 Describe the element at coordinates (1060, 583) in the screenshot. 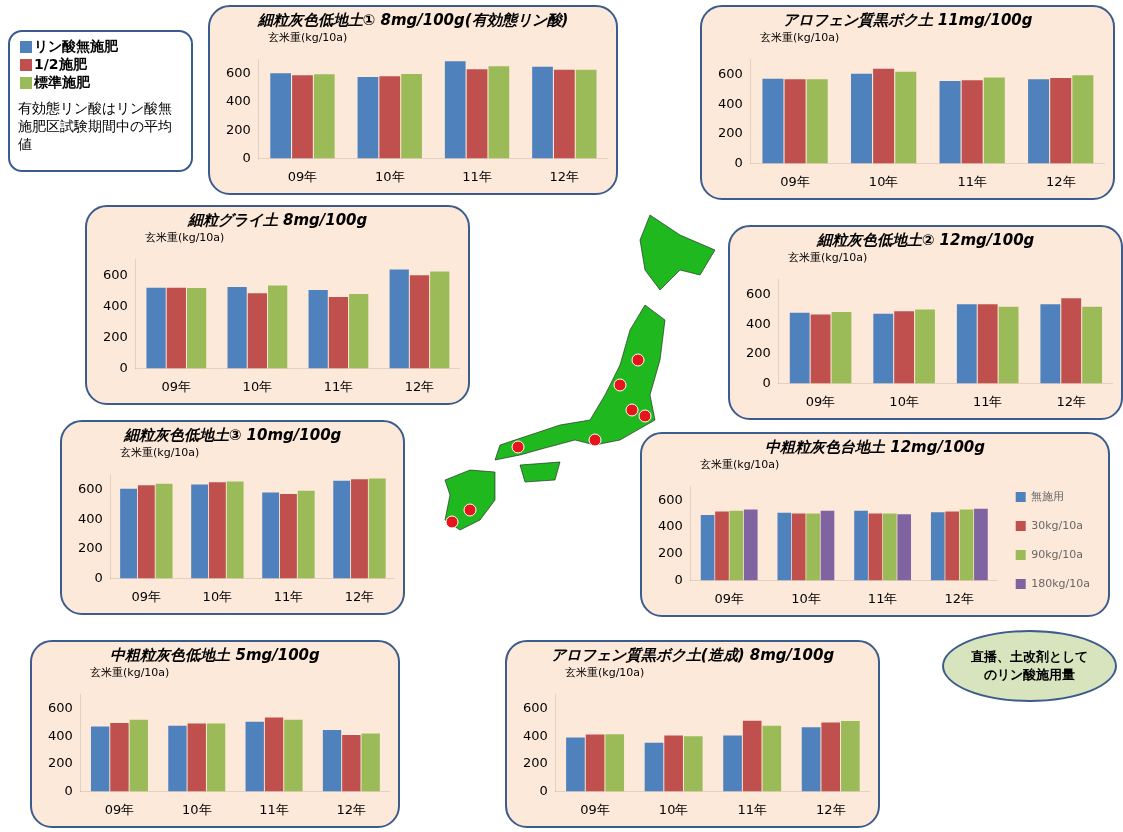

I see `legend-label: 180kg/10a` at that location.